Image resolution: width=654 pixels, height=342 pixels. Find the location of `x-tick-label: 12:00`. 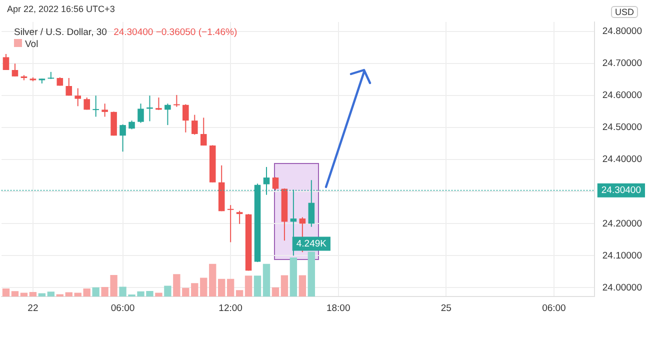

x-tick-label: 12:00 is located at coordinates (230, 308).